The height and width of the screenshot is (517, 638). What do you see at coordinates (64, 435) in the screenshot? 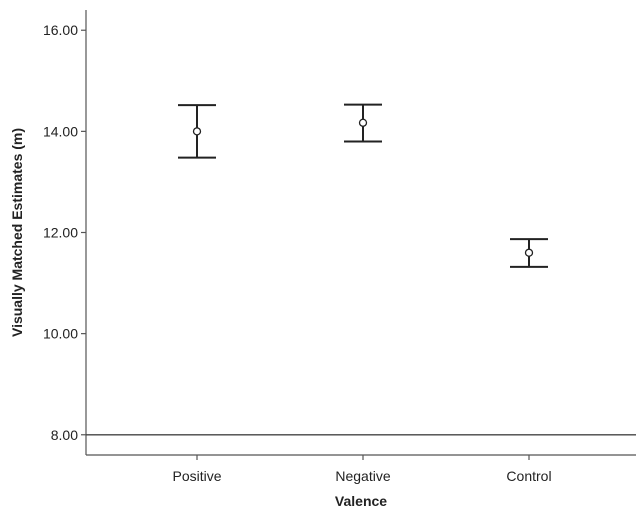
I see `y-tick-label: 8.00` at bounding box center [64, 435].